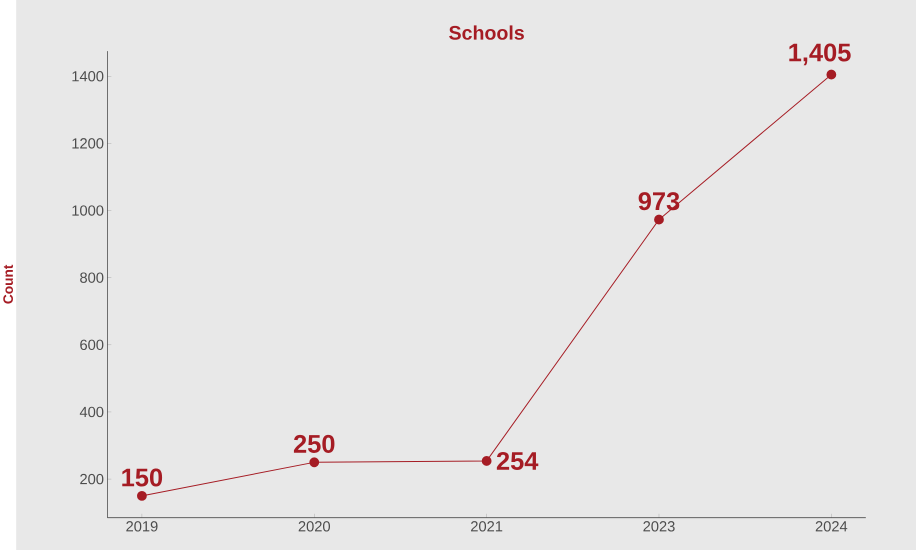 This screenshot has height=550, width=916. Describe the element at coordinates (92, 277) in the screenshot. I see `y-tick-label: 800` at that location.